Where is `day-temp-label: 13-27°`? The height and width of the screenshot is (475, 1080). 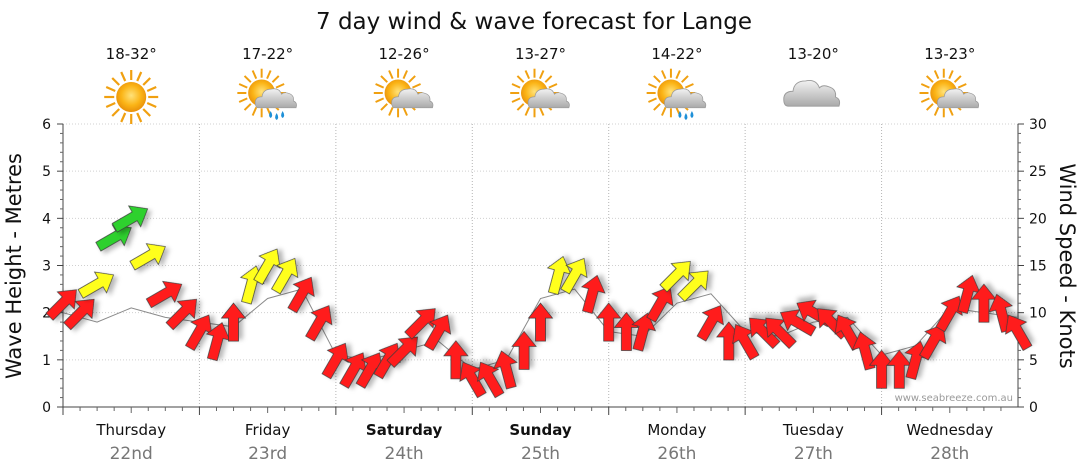
day-temp-label: 13-27° is located at coordinates (540, 54).